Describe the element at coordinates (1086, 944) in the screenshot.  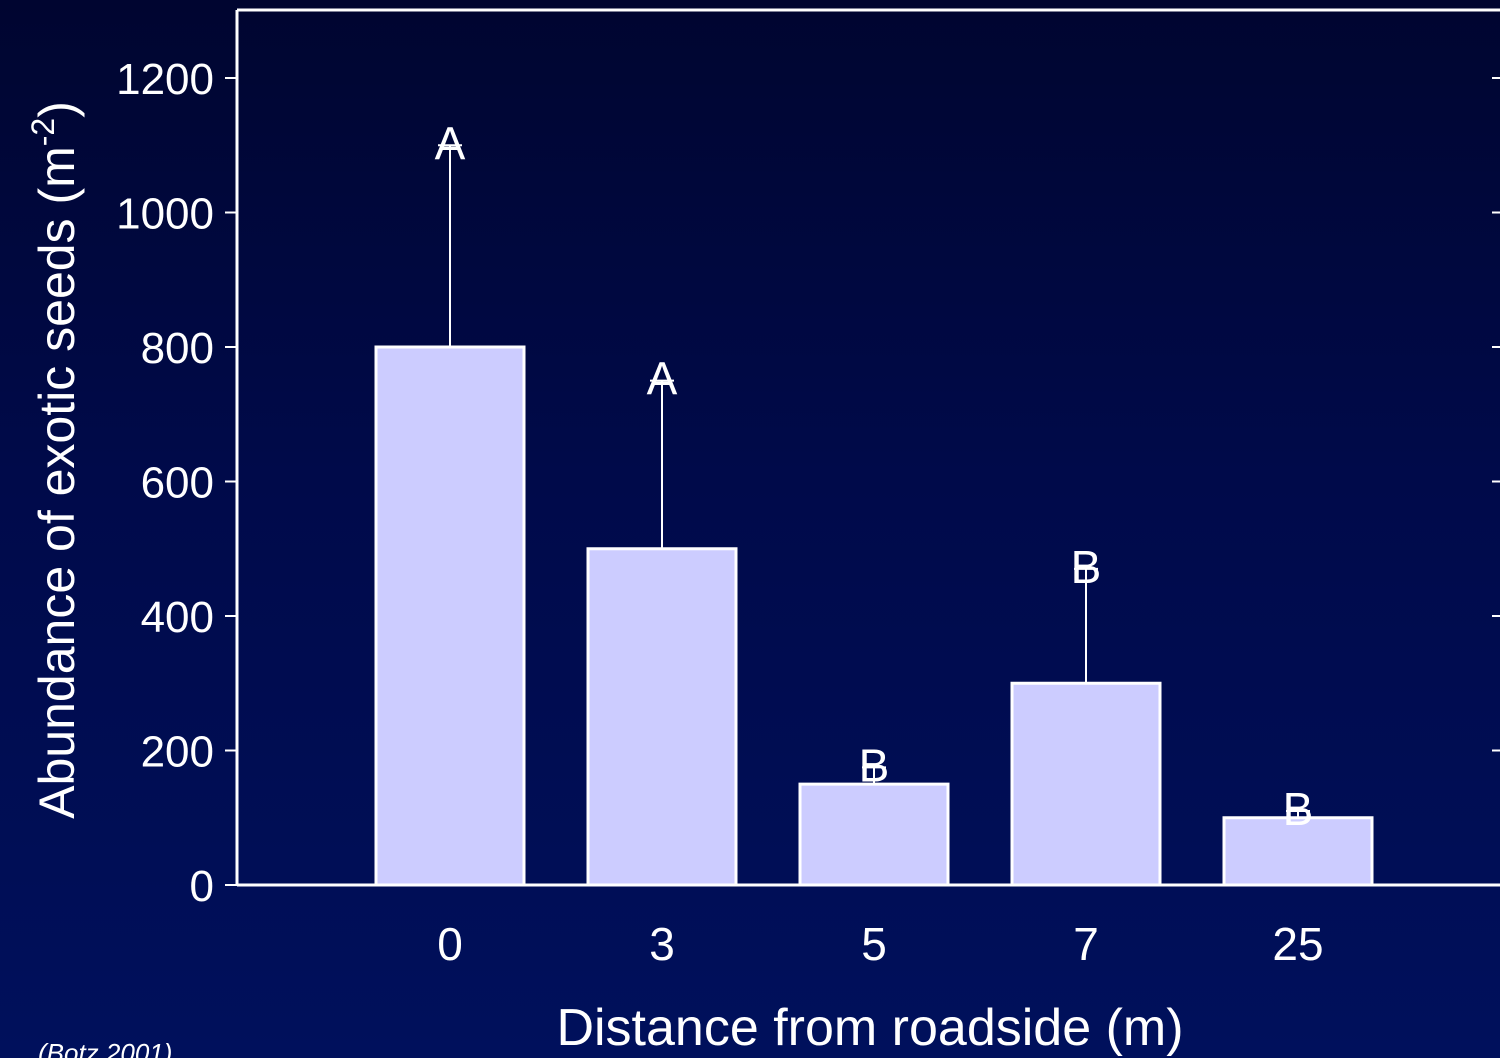
I see `x-tick-label-7: 7` at that location.